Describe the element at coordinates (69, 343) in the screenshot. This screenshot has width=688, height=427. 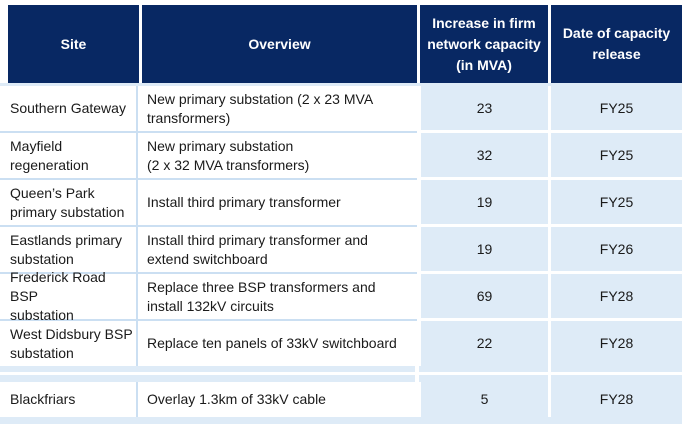
I see `site-cell: West Didsbury BSP substation` at that location.